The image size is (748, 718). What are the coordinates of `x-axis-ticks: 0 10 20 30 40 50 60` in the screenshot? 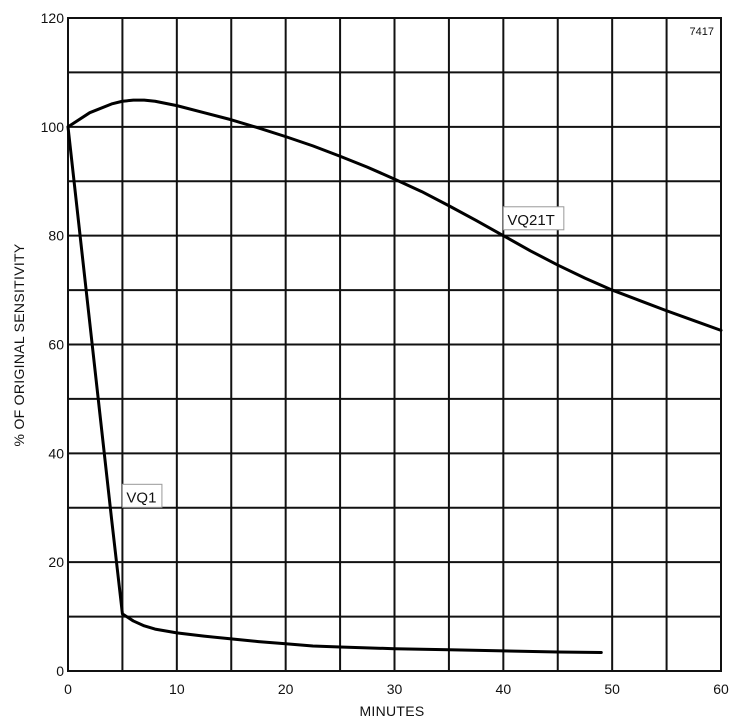 It's located at (396, 689).